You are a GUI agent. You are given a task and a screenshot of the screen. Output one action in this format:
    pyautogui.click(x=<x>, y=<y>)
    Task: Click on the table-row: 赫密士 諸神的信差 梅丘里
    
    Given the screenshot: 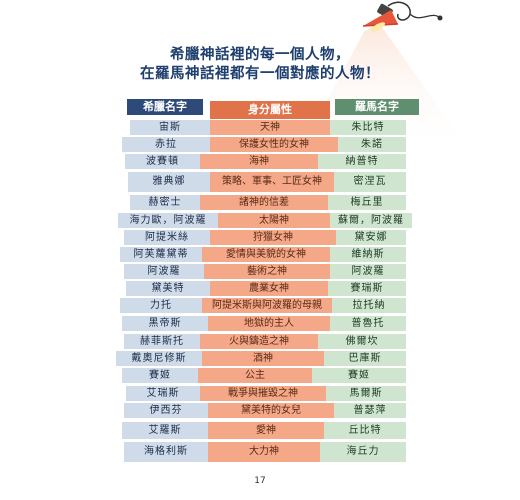 What is the action you would take?
    pyautogui.click(x=260, y=203)
    